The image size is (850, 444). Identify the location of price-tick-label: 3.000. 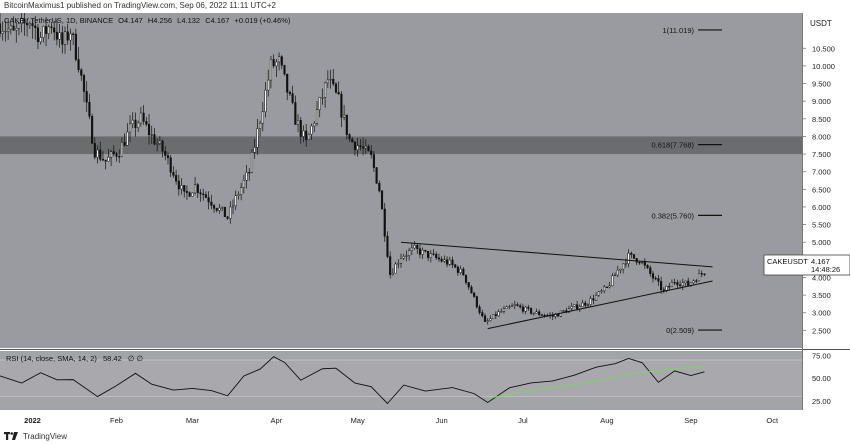
(821, 313).